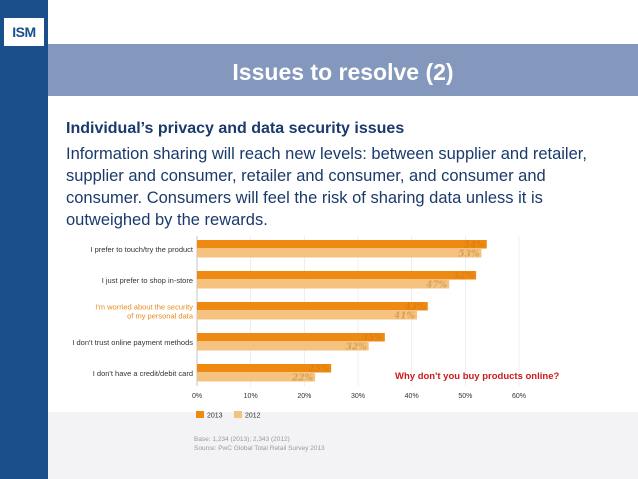  I want to click on data-label: 53%, so click(469, 255).